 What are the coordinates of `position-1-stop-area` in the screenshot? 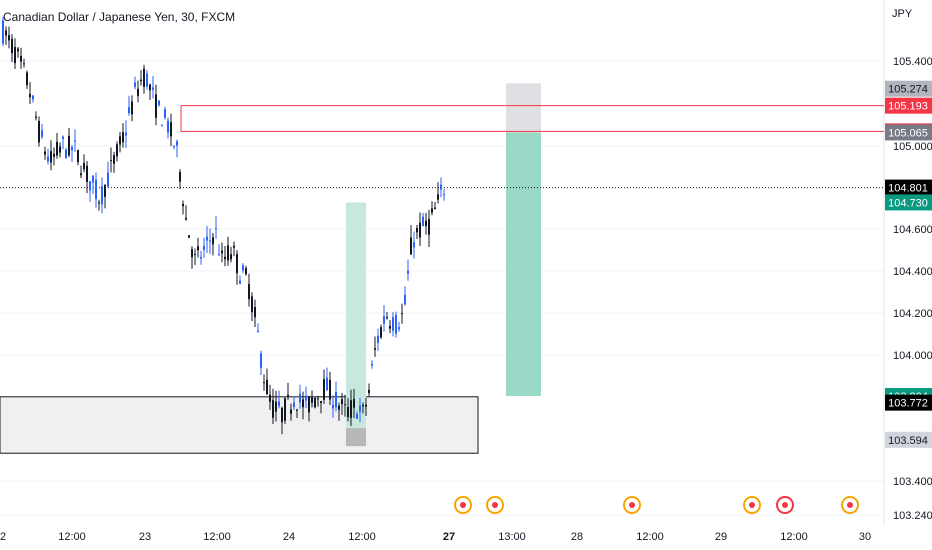 It's located at (356, 437).